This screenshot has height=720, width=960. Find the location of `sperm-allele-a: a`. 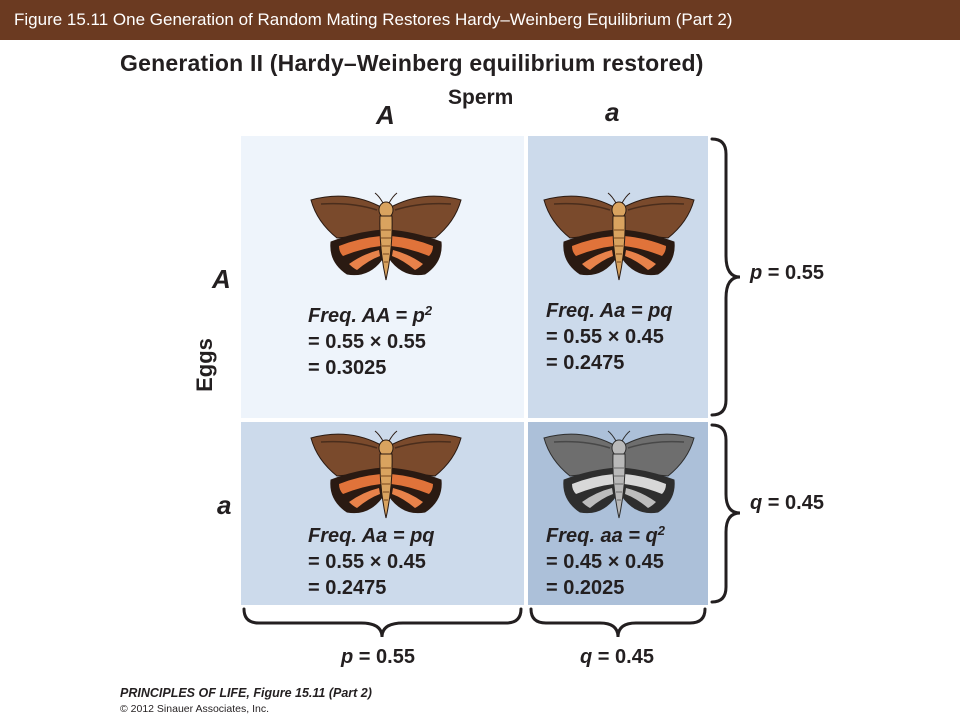

sperm-allele-a: a is located at coordinates (612, 112).